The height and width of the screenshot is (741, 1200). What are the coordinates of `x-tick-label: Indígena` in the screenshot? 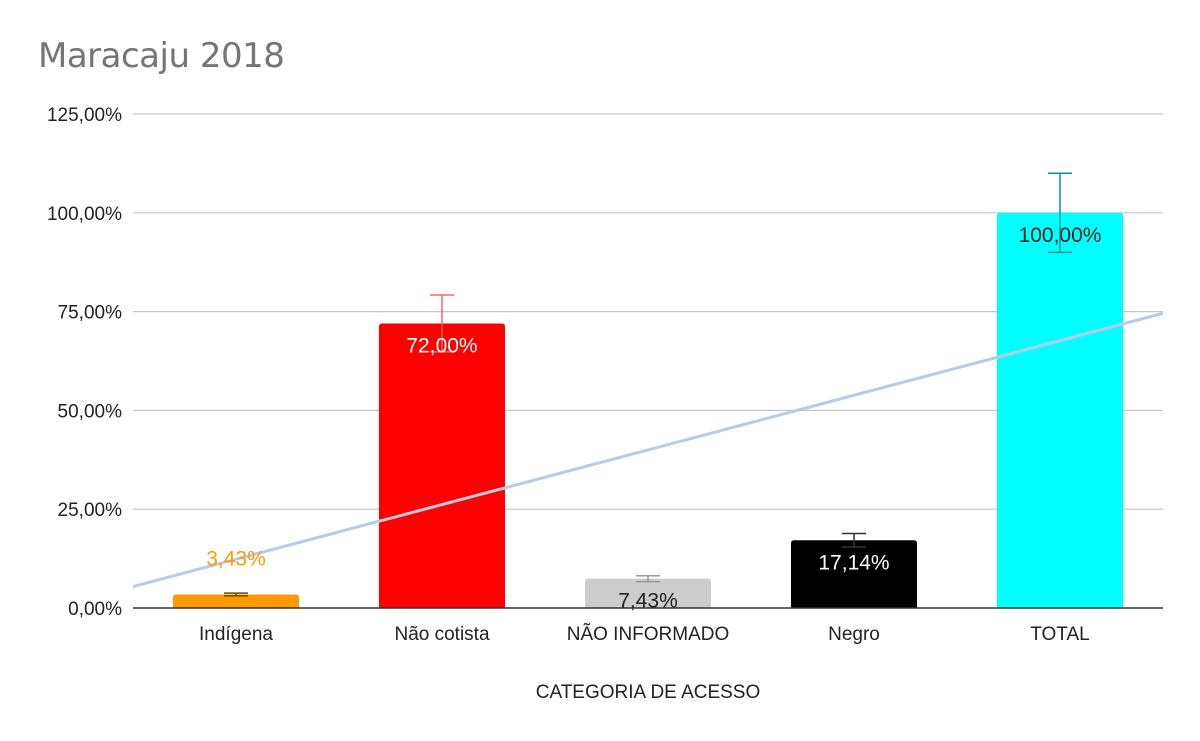 It's located at (236, 634).